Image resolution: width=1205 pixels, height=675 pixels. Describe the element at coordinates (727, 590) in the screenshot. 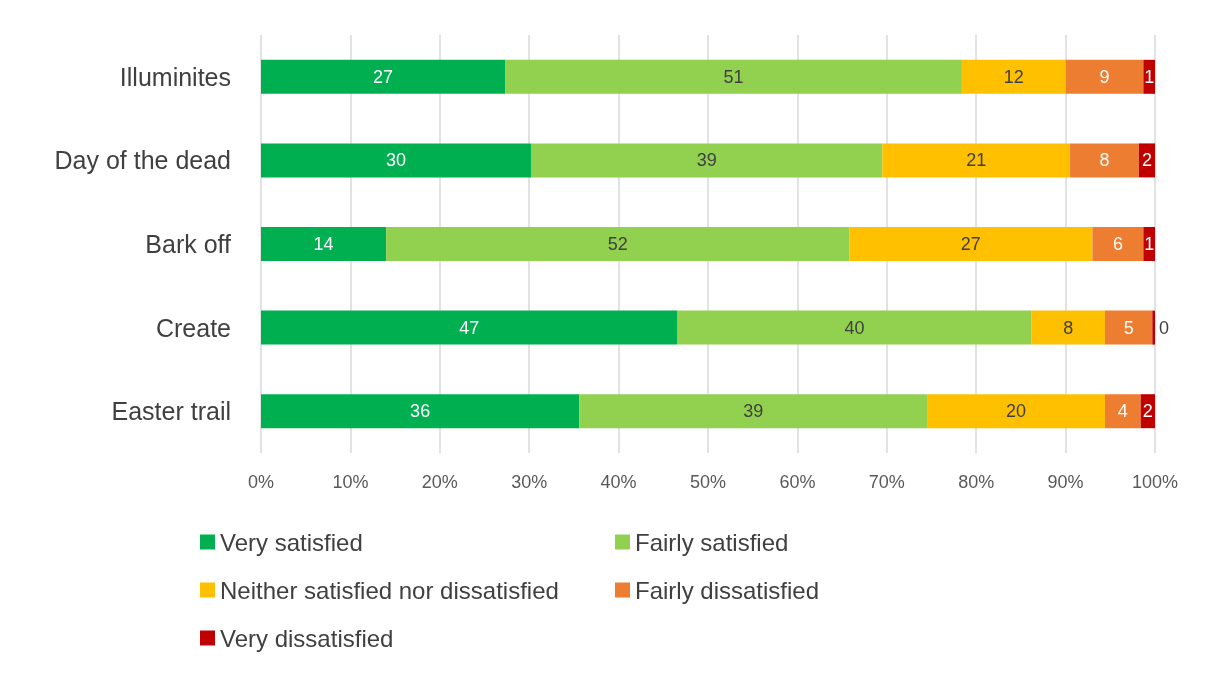

I see `legend-label: Fairly dissatisfied` at that location.